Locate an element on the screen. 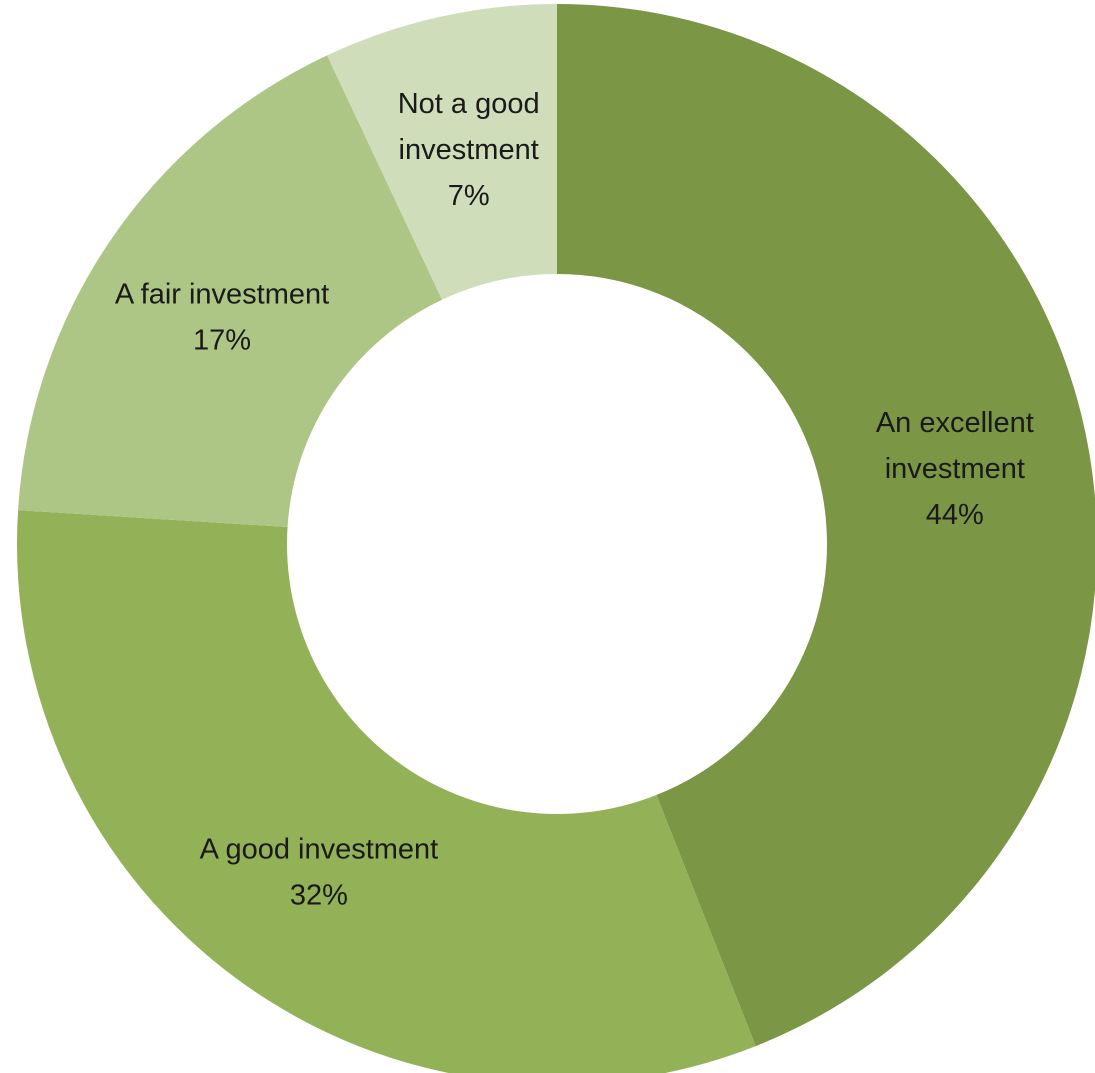 This screenshot has width=1095, height=1073. slice-category-label: Not a good is located at coordinates (469, 104).